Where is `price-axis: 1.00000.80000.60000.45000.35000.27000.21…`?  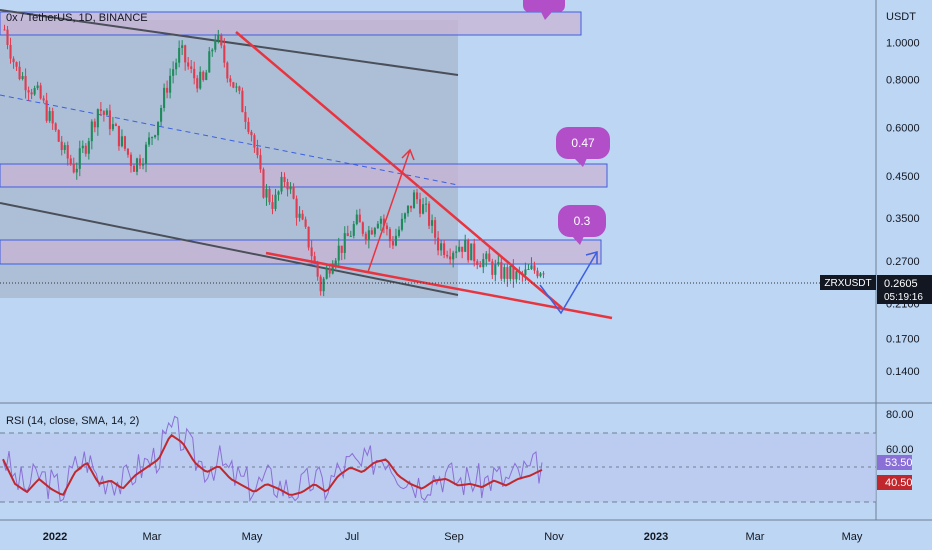 price-axis: 1.00000.80000.60000.45000.35000.27000.21… is located at coordinates (903, 207).